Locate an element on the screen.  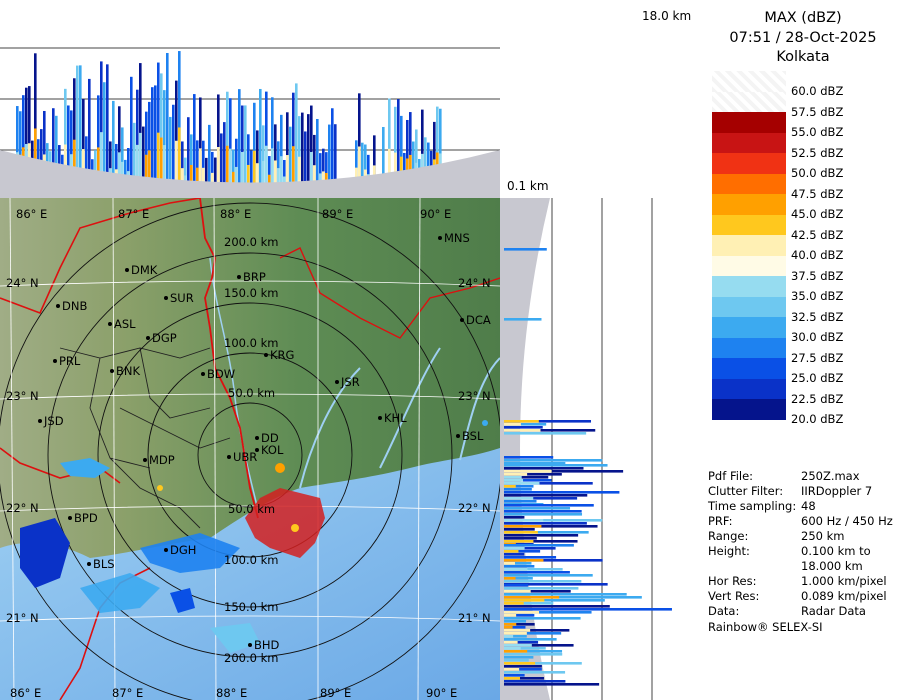
lon-label-90-top: 90° E is located at coordinates (435, 214).